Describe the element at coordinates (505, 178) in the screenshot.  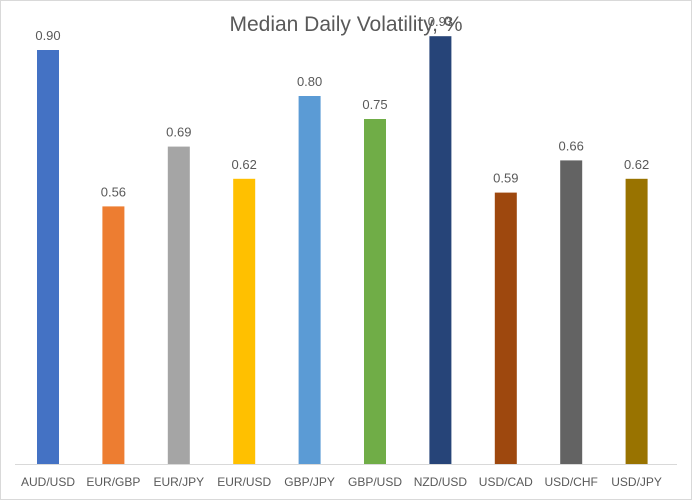
I see `value-label-usd-cad: 0.59` at that location.